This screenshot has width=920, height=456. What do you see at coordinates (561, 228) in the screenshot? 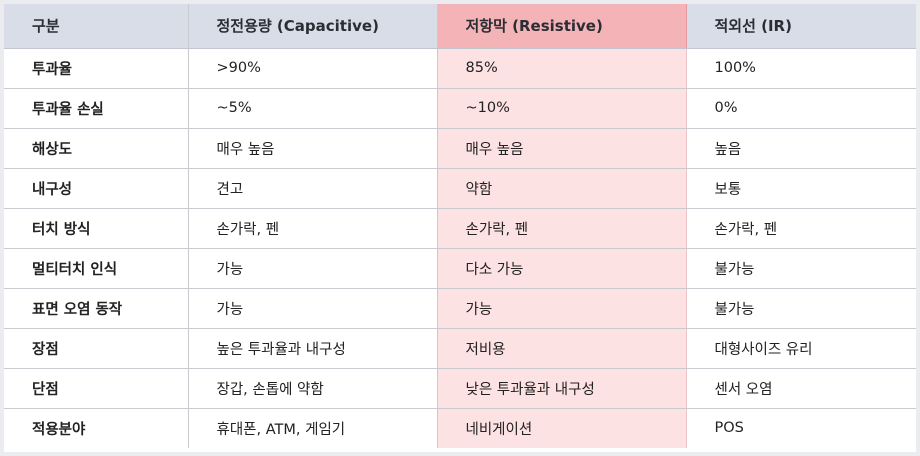
I see `cell-resistive: 손가락, 펜` at bounding box center [561, 228].